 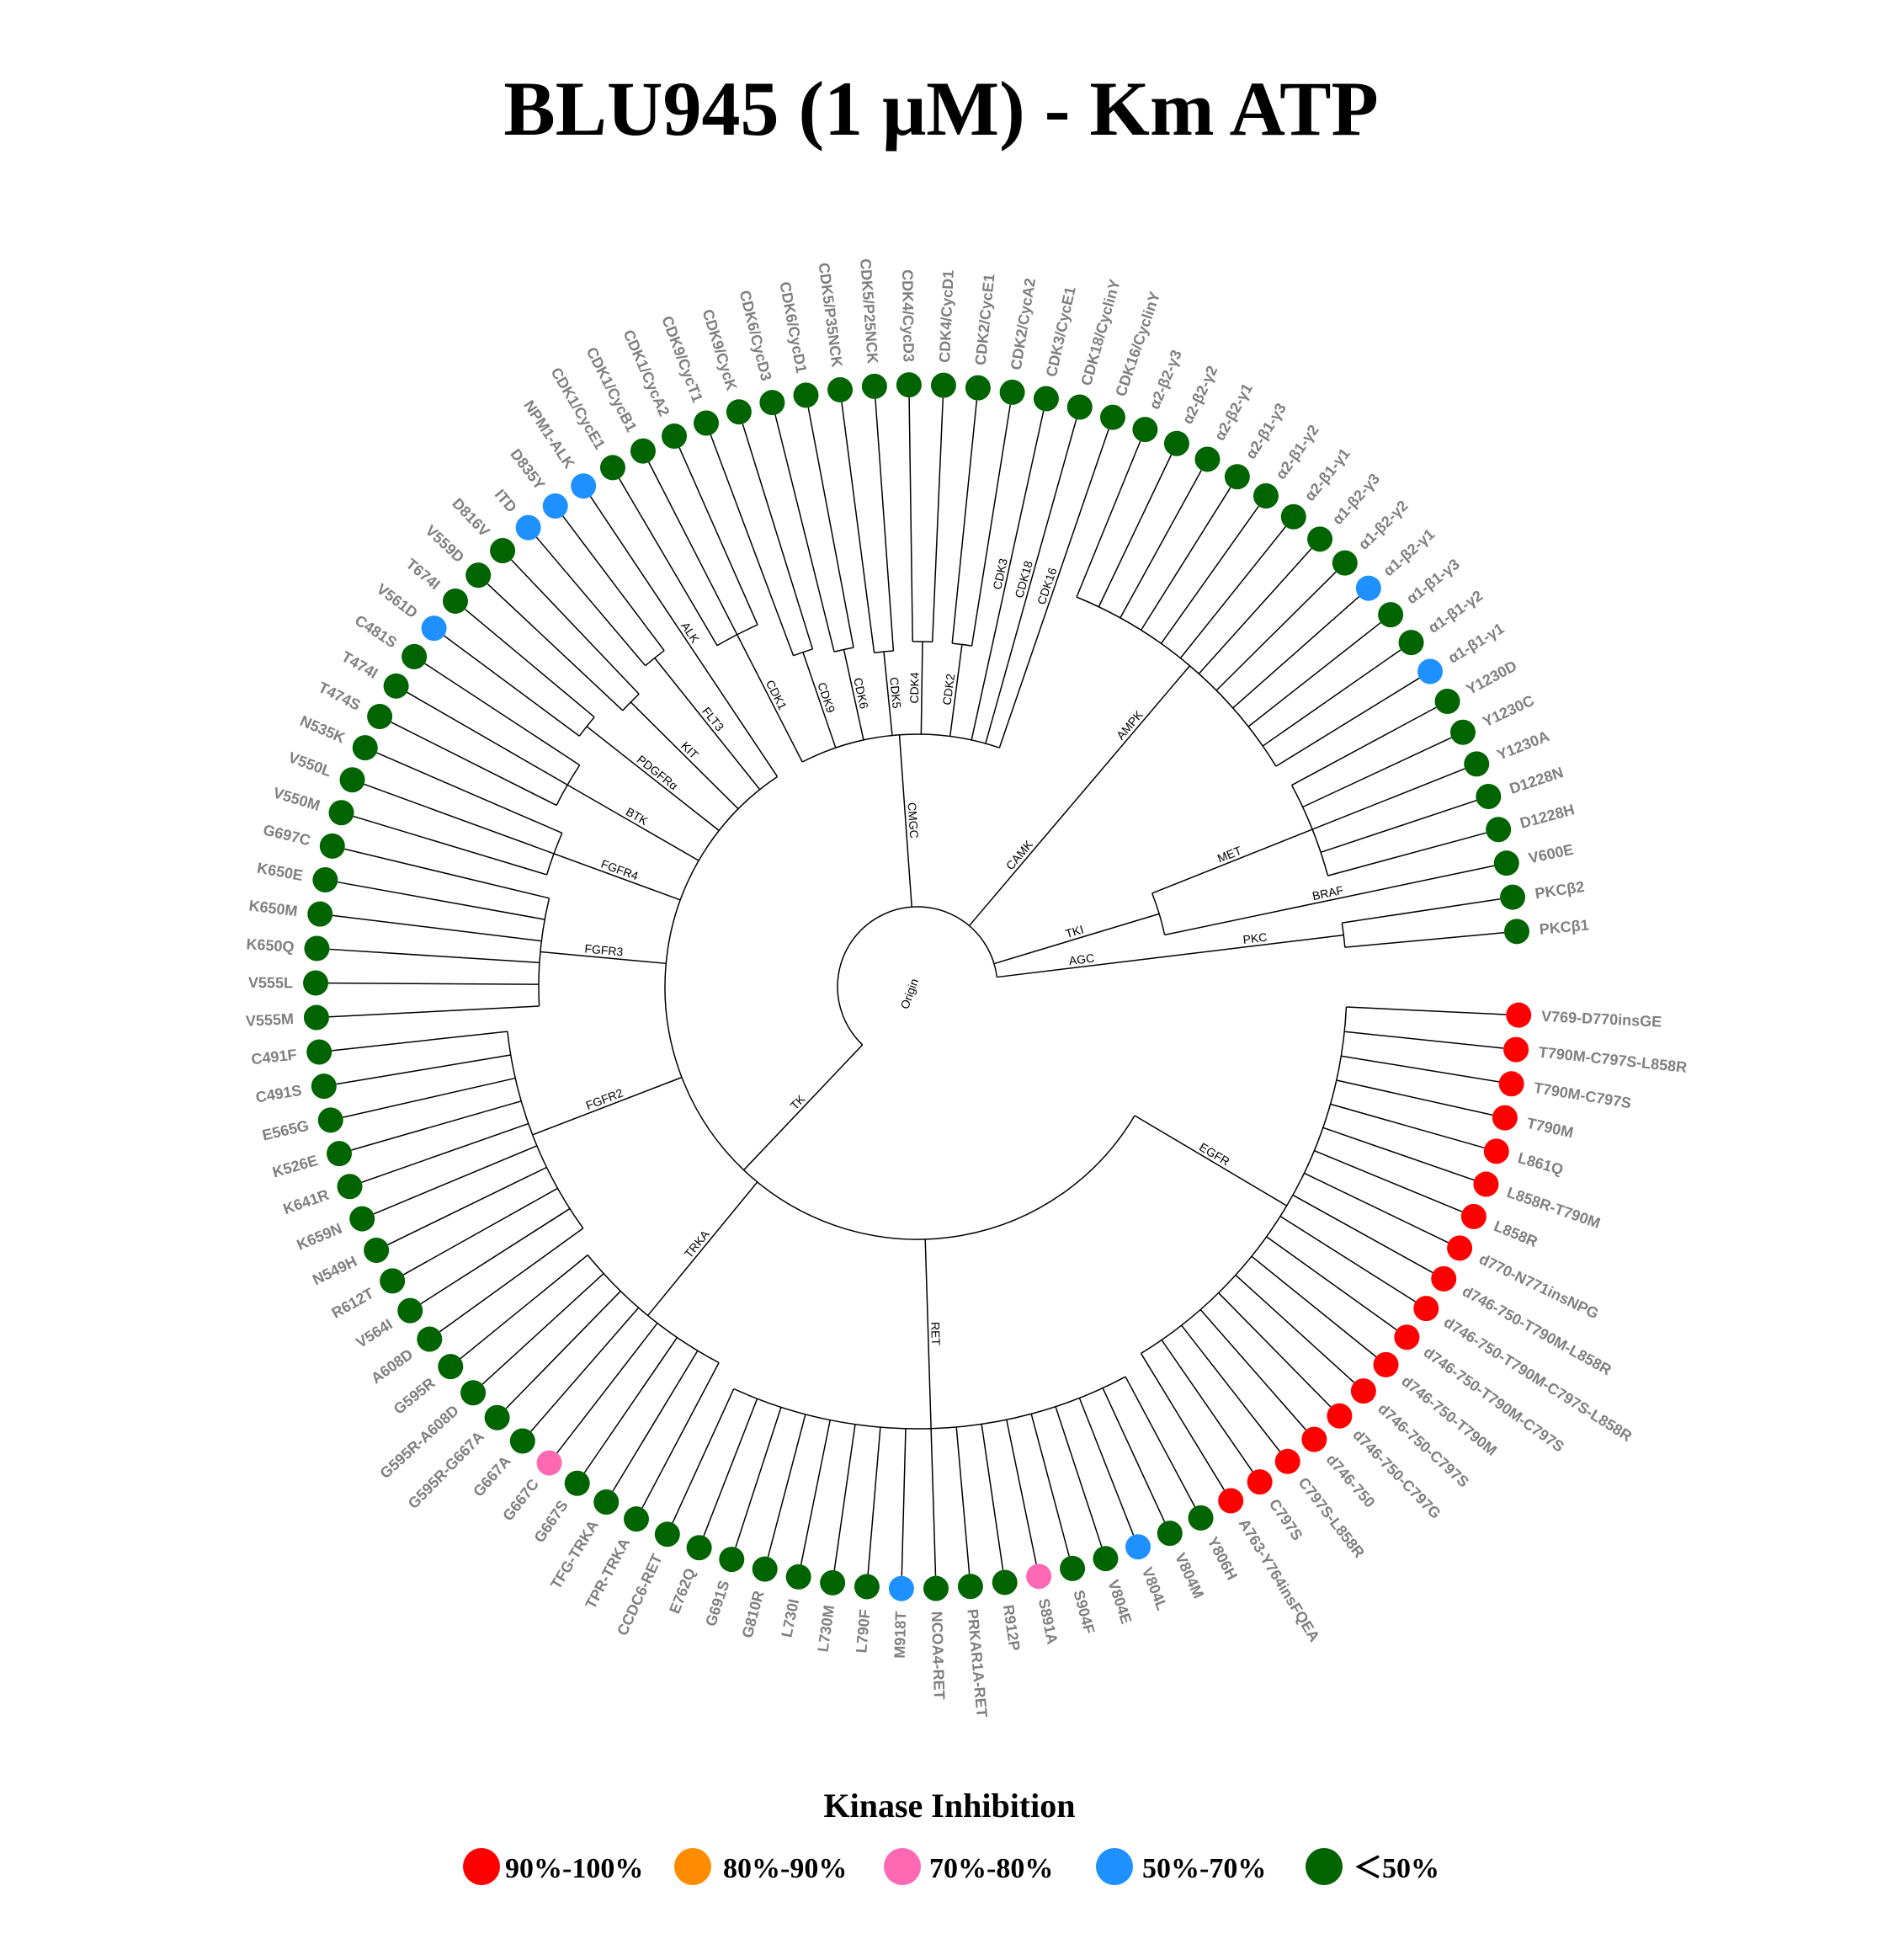 What do you see at coordinates (273, 908) in the screenshot?
I see `kinase-leaf-label: K650M` at bounding box center [273, 908].